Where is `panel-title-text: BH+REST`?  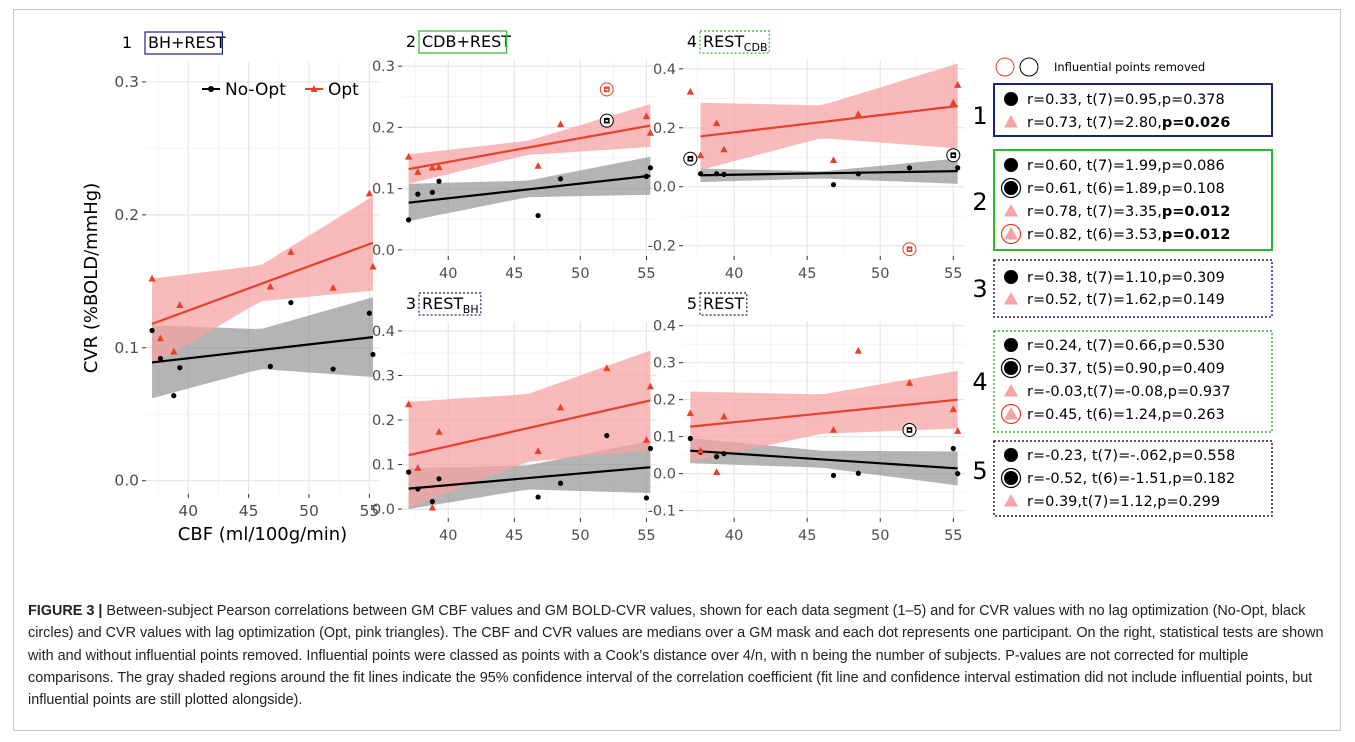
panel-title-text: BH+REST is located at coordinates (187, 42).